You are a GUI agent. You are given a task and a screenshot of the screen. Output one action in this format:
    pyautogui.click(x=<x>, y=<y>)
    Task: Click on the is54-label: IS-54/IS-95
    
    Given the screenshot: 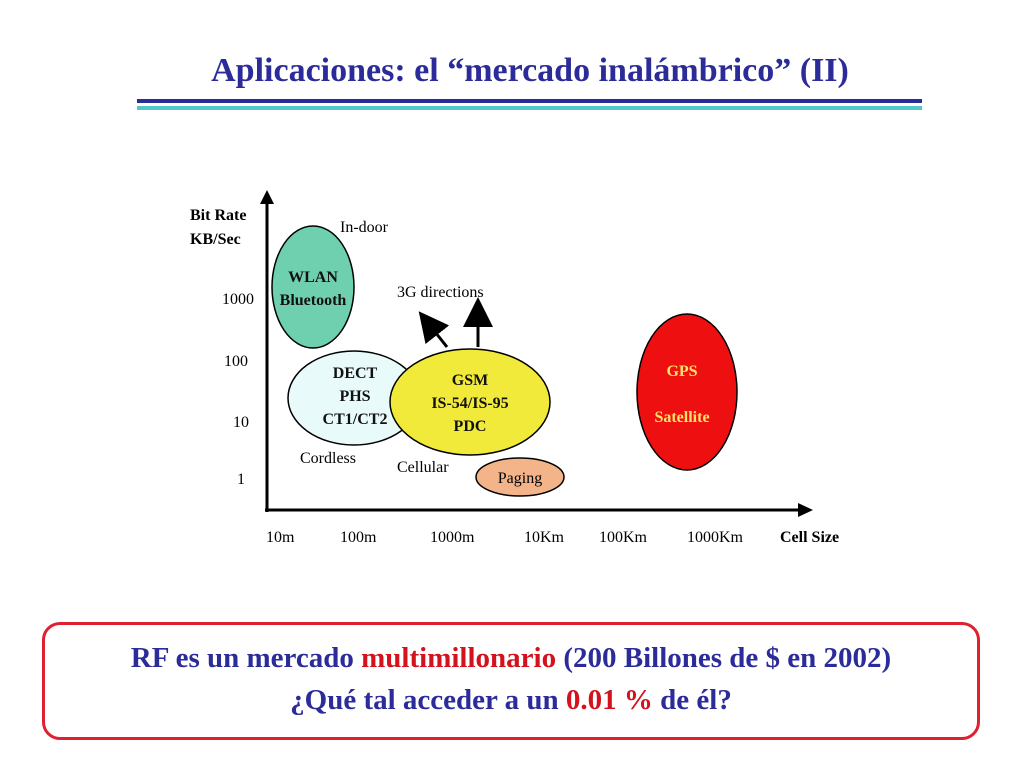 What is the action you would take?
    pyautogui.click(x=469, y=403)
    